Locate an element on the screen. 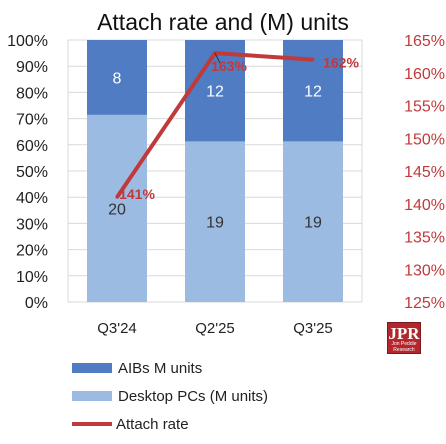  y-left-tick-label: 0% is located at coordinates (36, 303).